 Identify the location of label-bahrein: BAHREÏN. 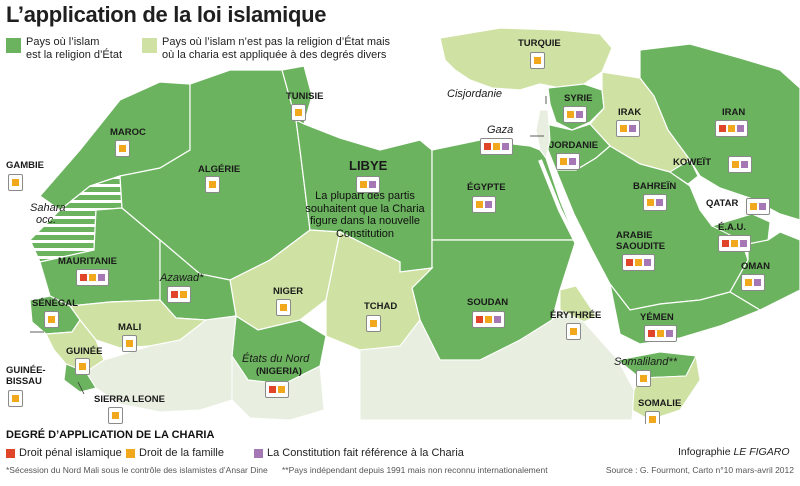
(655, 186).